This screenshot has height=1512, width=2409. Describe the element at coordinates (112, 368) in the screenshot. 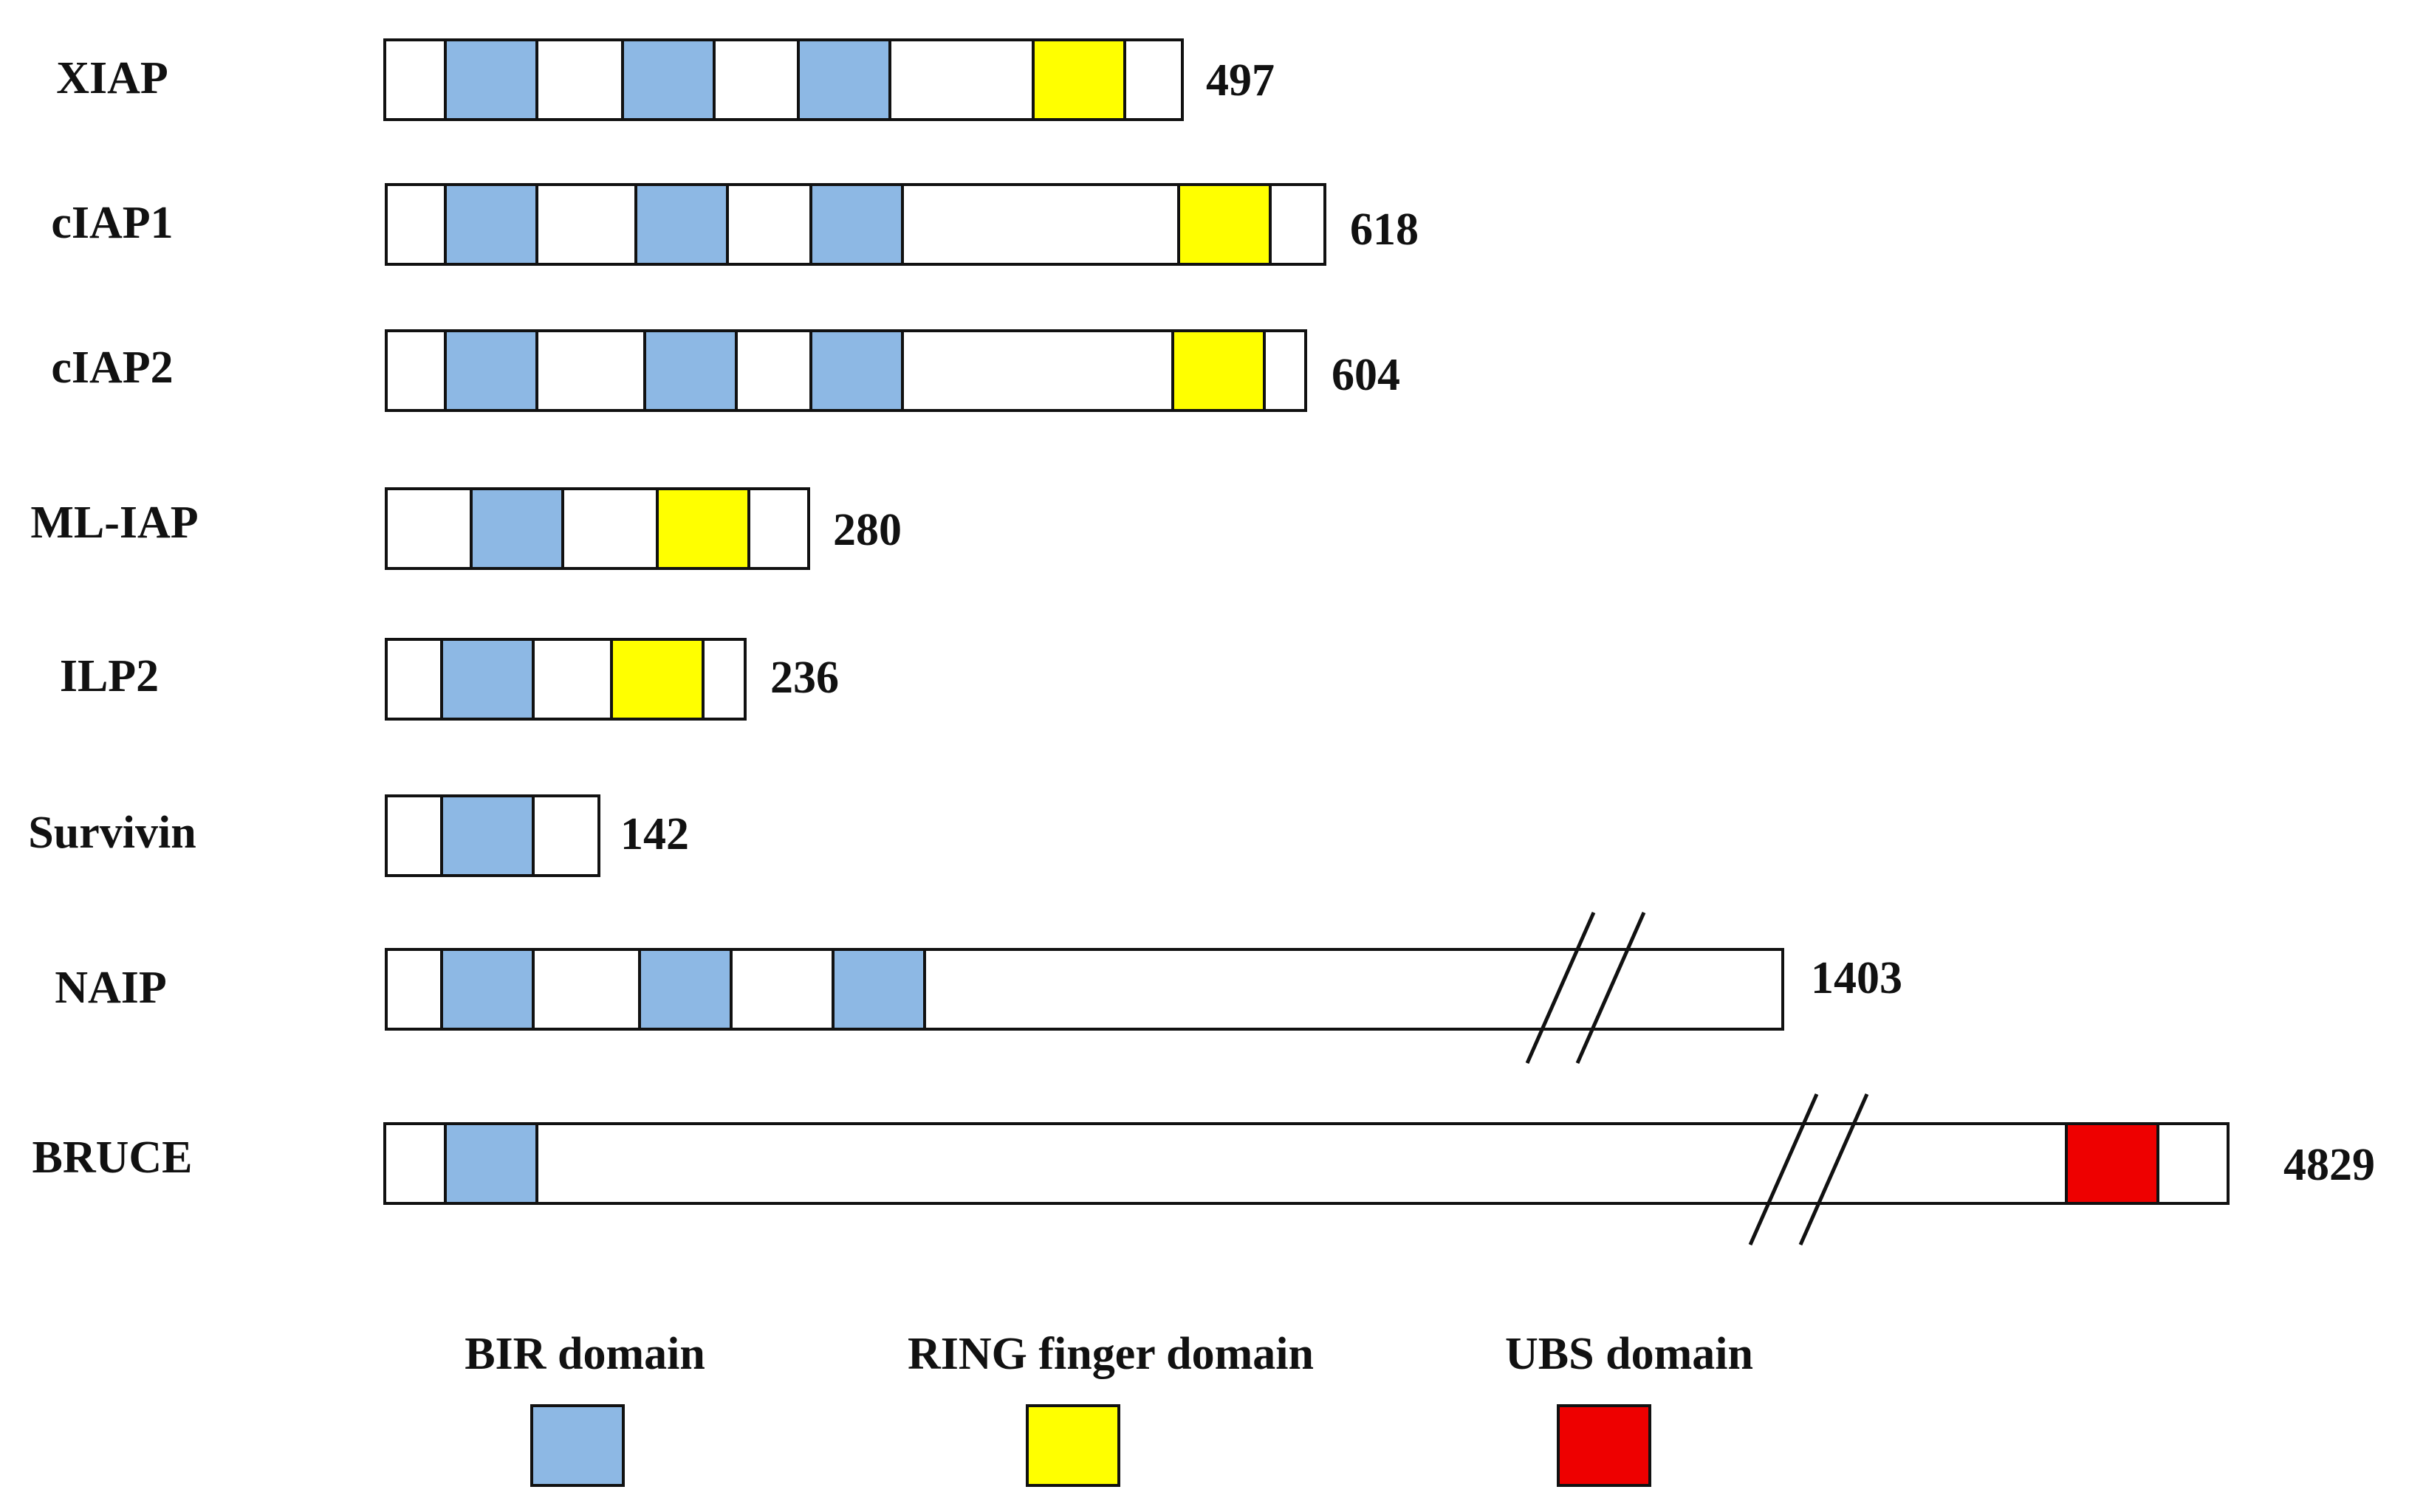

I see `protein-name-label: cIAP2` at that location.